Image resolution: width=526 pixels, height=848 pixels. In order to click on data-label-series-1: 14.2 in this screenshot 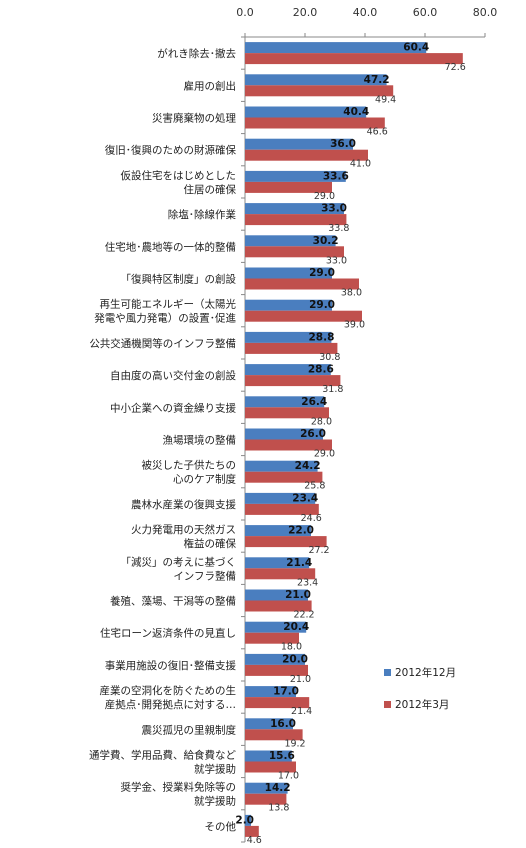, I will do `click(278, 788)`.